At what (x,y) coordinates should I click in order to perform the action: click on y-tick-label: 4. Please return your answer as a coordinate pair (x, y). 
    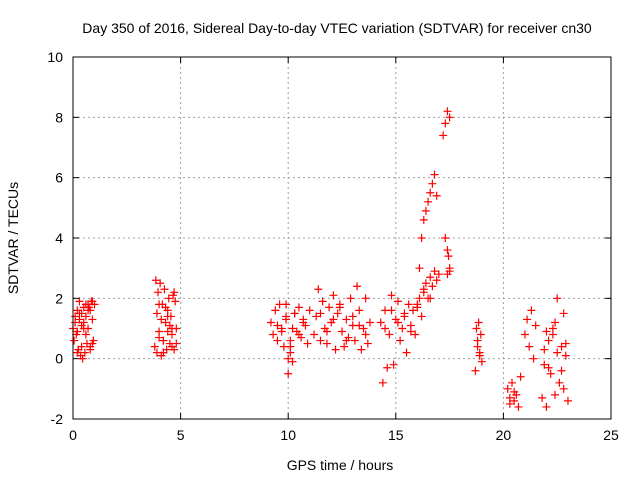
    Looking at the image, I should click on (59, 238).